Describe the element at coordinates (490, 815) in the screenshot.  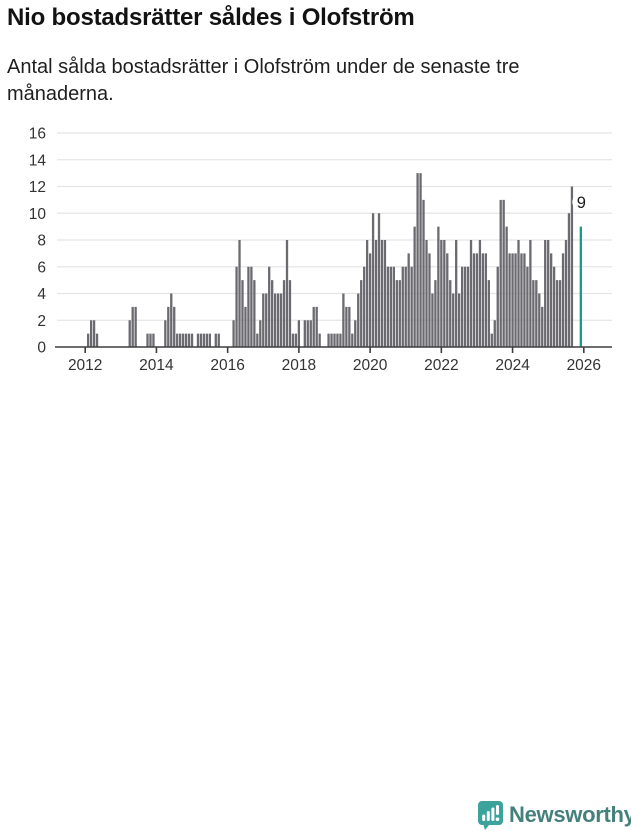
I see `newsworthy-logo-icon` at that location.